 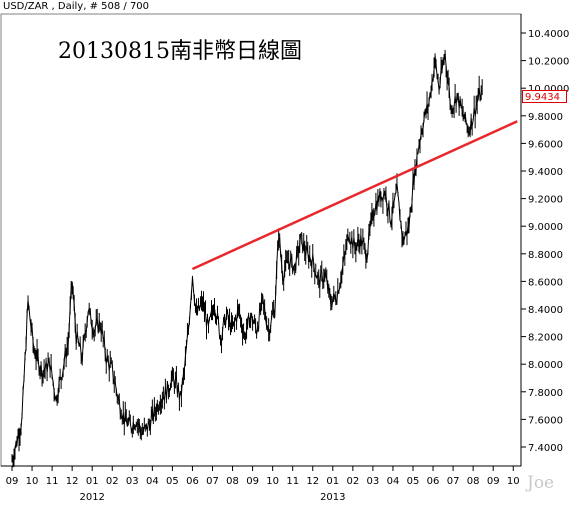 I want to click on y-tick-label: 7.4000, so click(x=545, y=448).